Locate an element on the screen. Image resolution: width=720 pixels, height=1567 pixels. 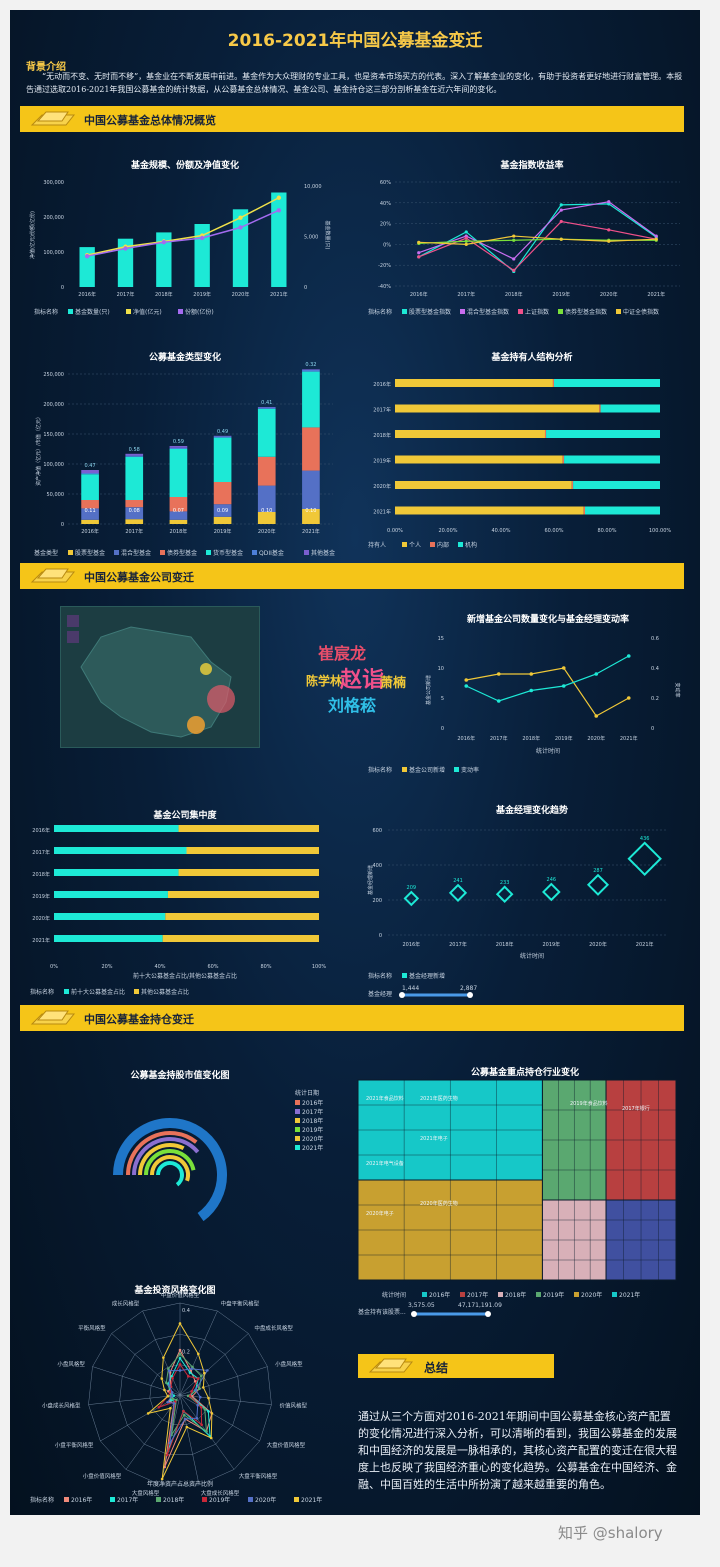
summary-title: 总结 is located at coordinates (436, 1368).